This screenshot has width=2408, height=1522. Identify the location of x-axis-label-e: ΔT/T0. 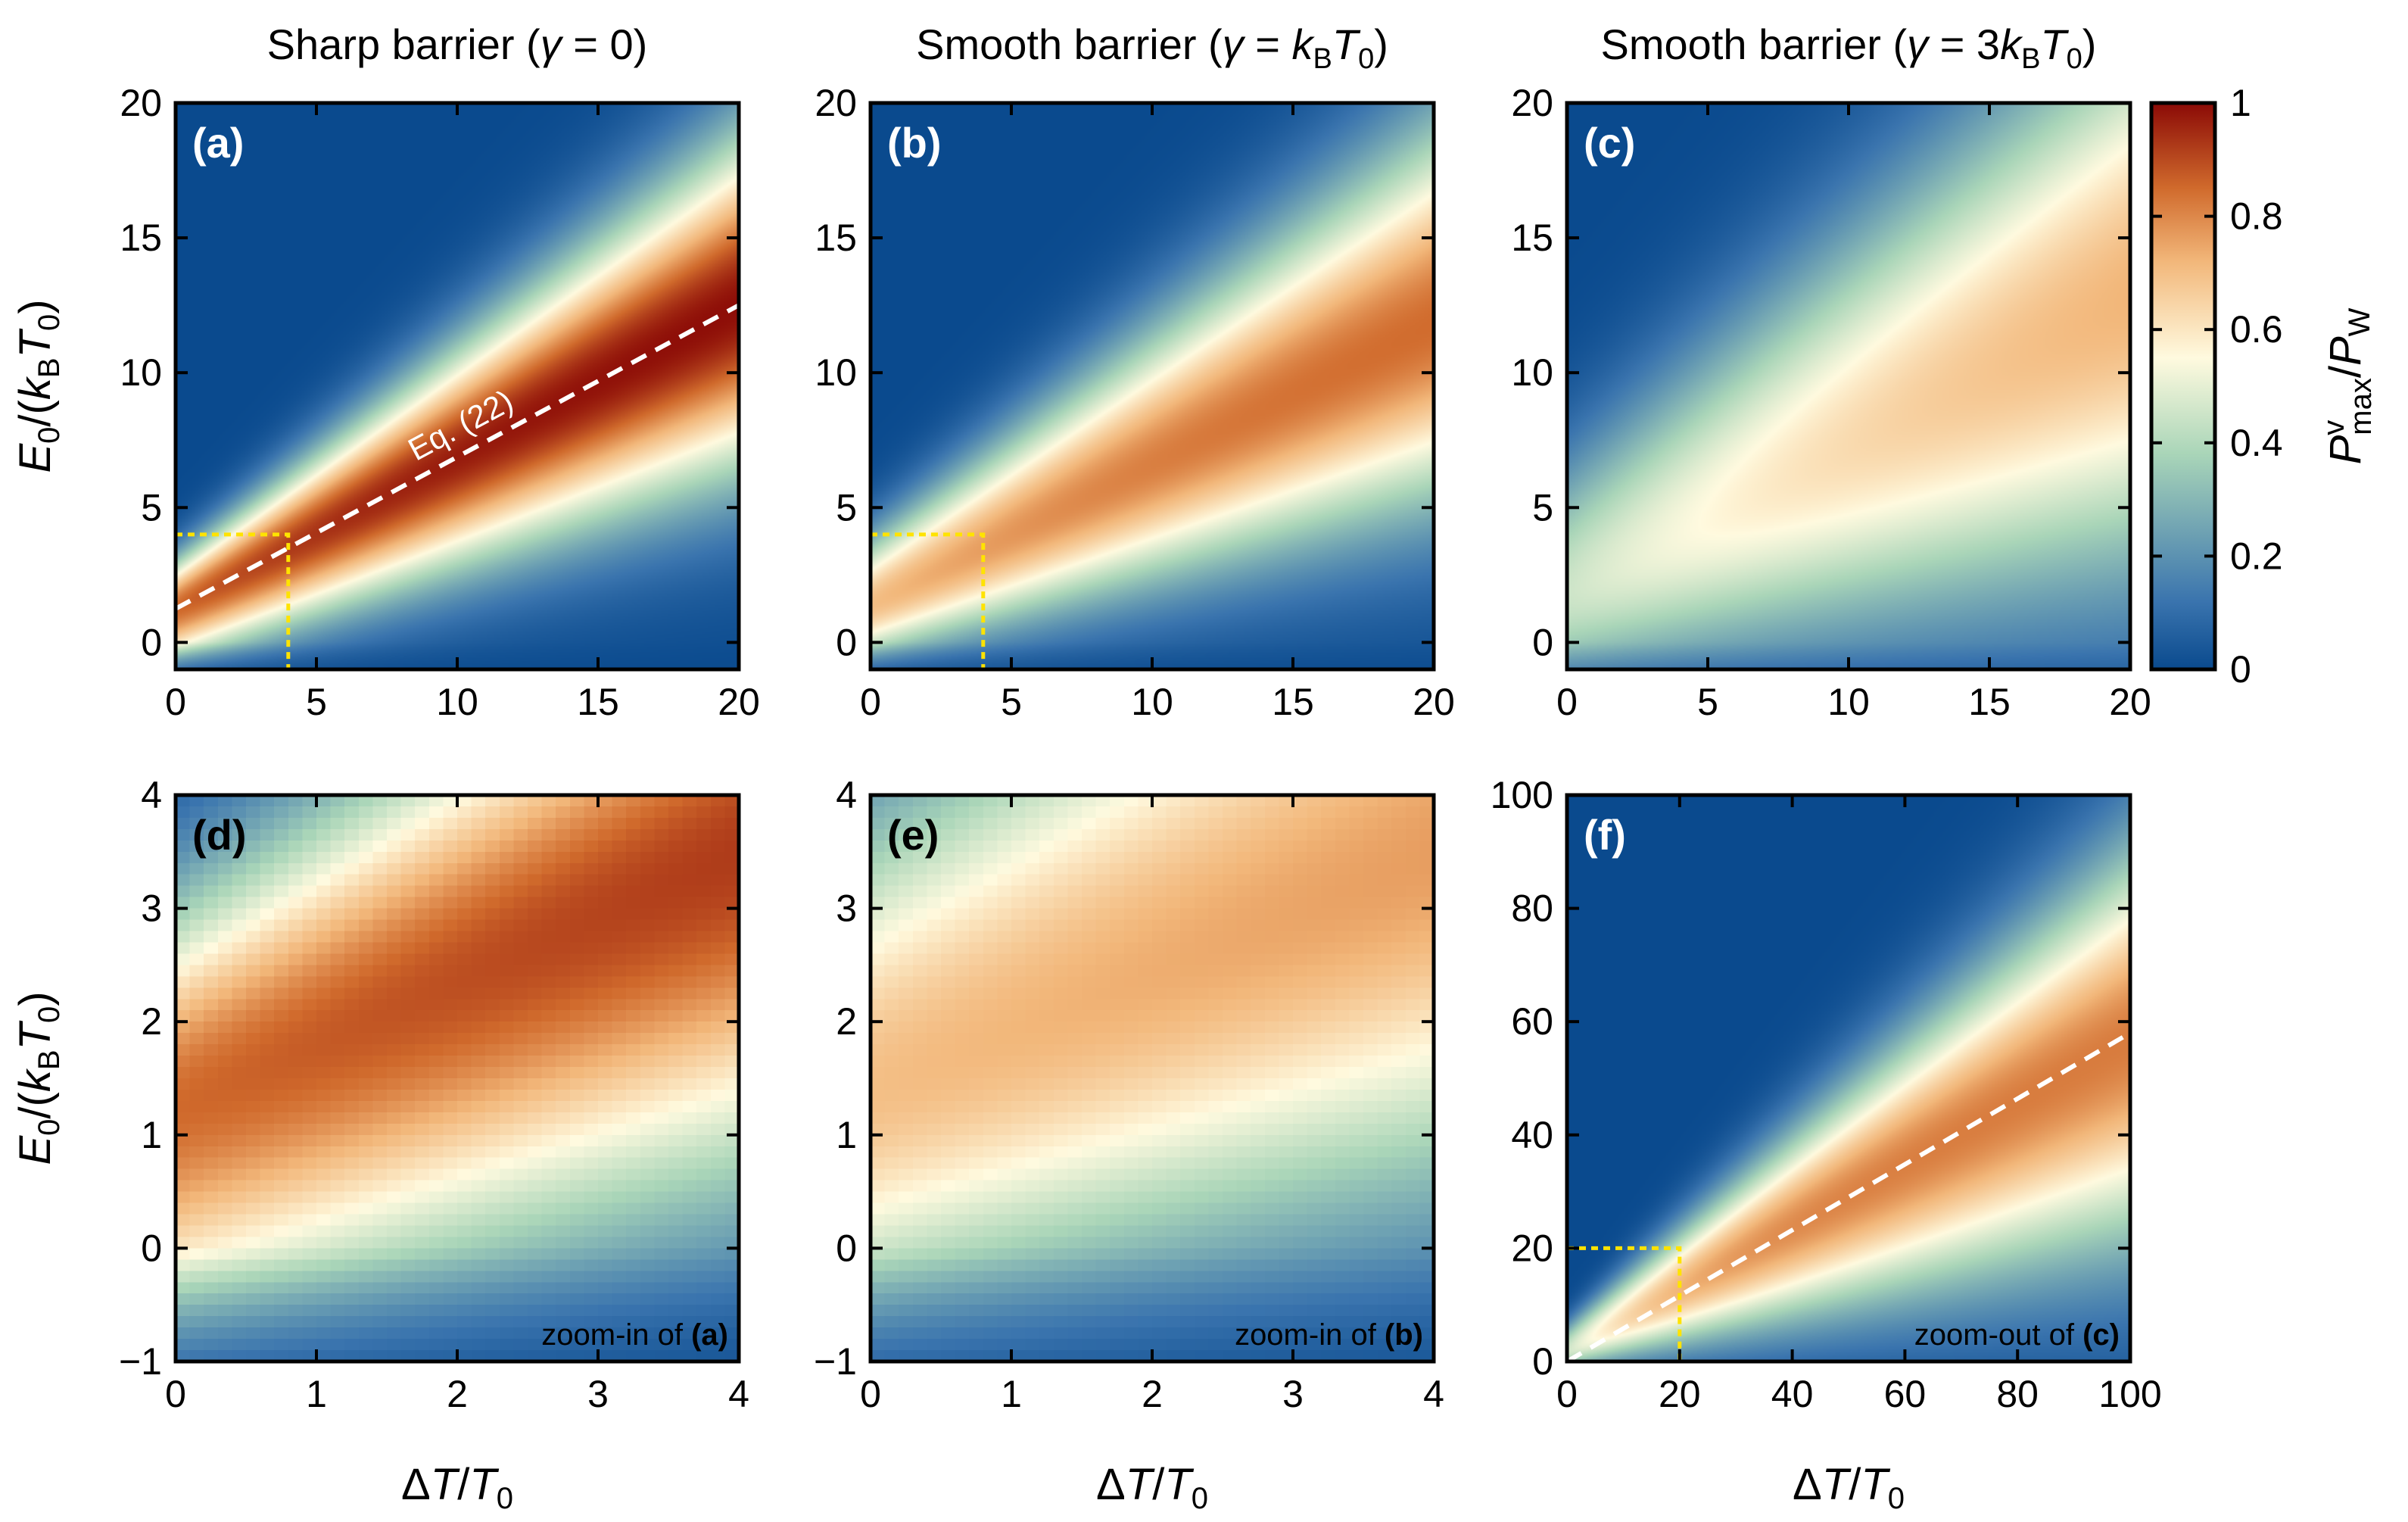
(1152, 1487).